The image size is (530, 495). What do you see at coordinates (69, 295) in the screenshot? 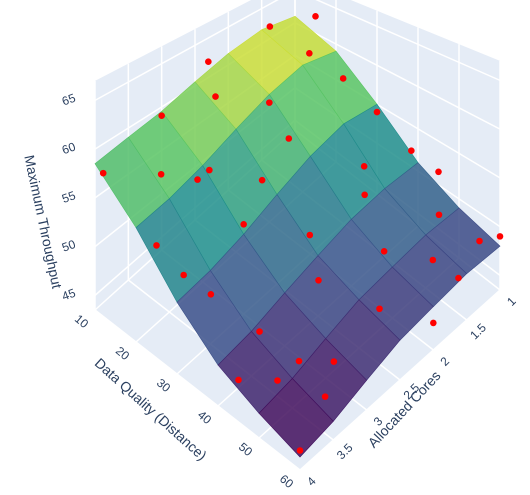
I see `z-tick-label: 45` at bounding box center [69, 295].